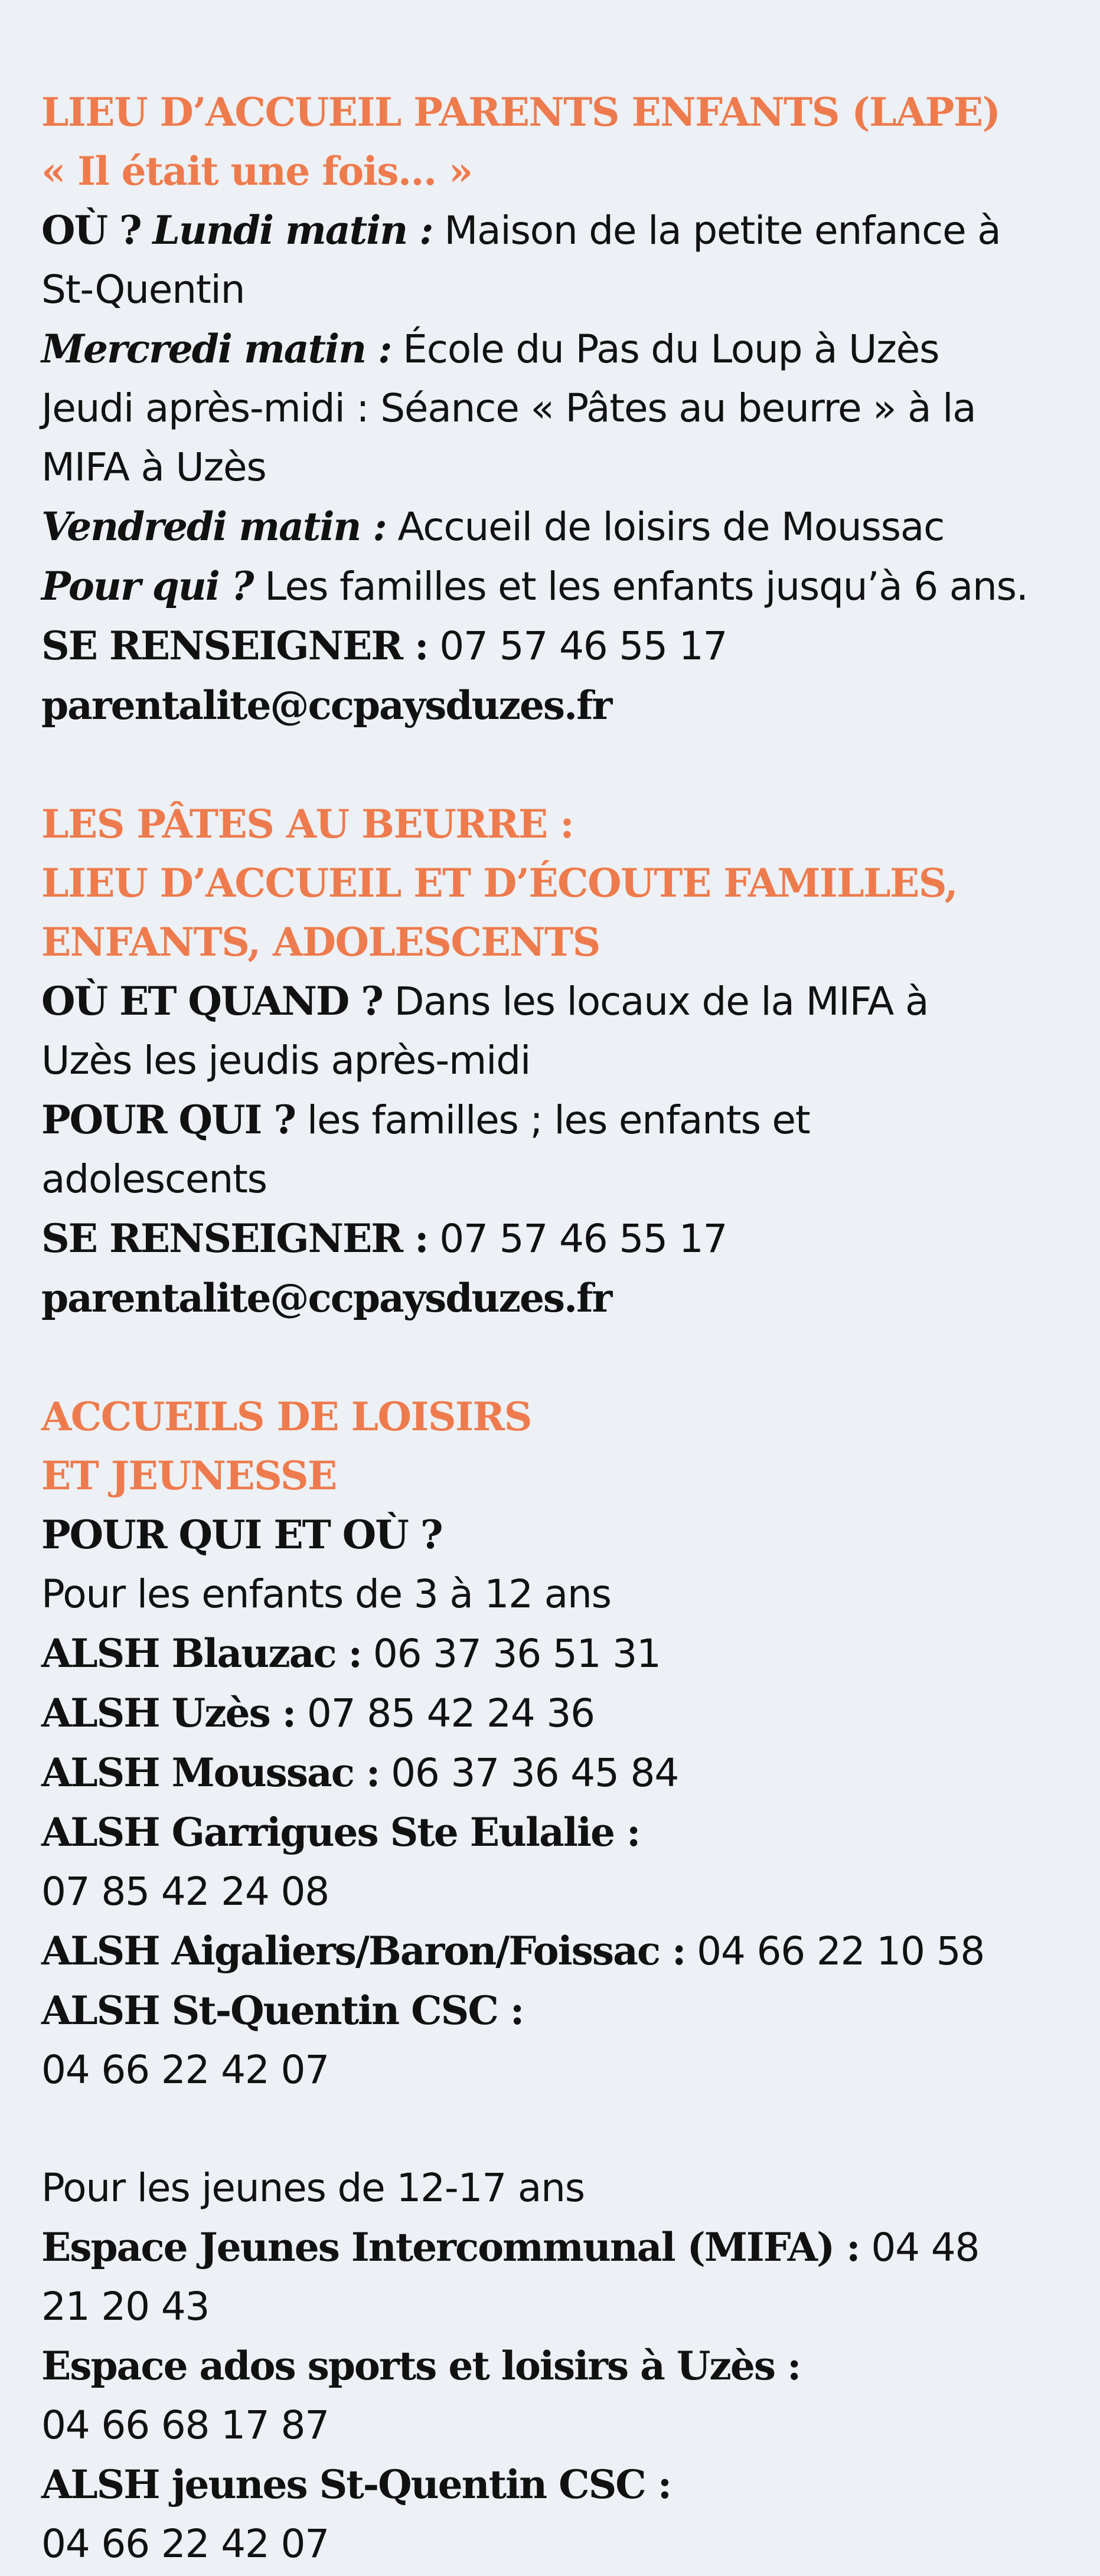  I want to click on ou-label: OÙ ?, so click(91, 230).